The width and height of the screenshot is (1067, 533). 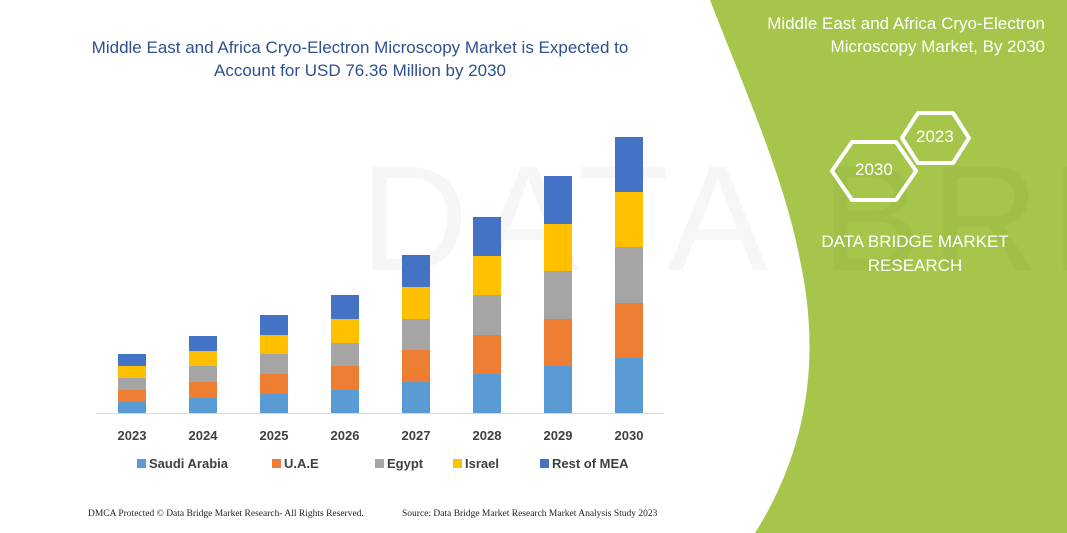 What do you see at coordinates (629, 385) in the screenshot?
I see `bar-saudi-arabia-2030` at bounding box center [629, 385].